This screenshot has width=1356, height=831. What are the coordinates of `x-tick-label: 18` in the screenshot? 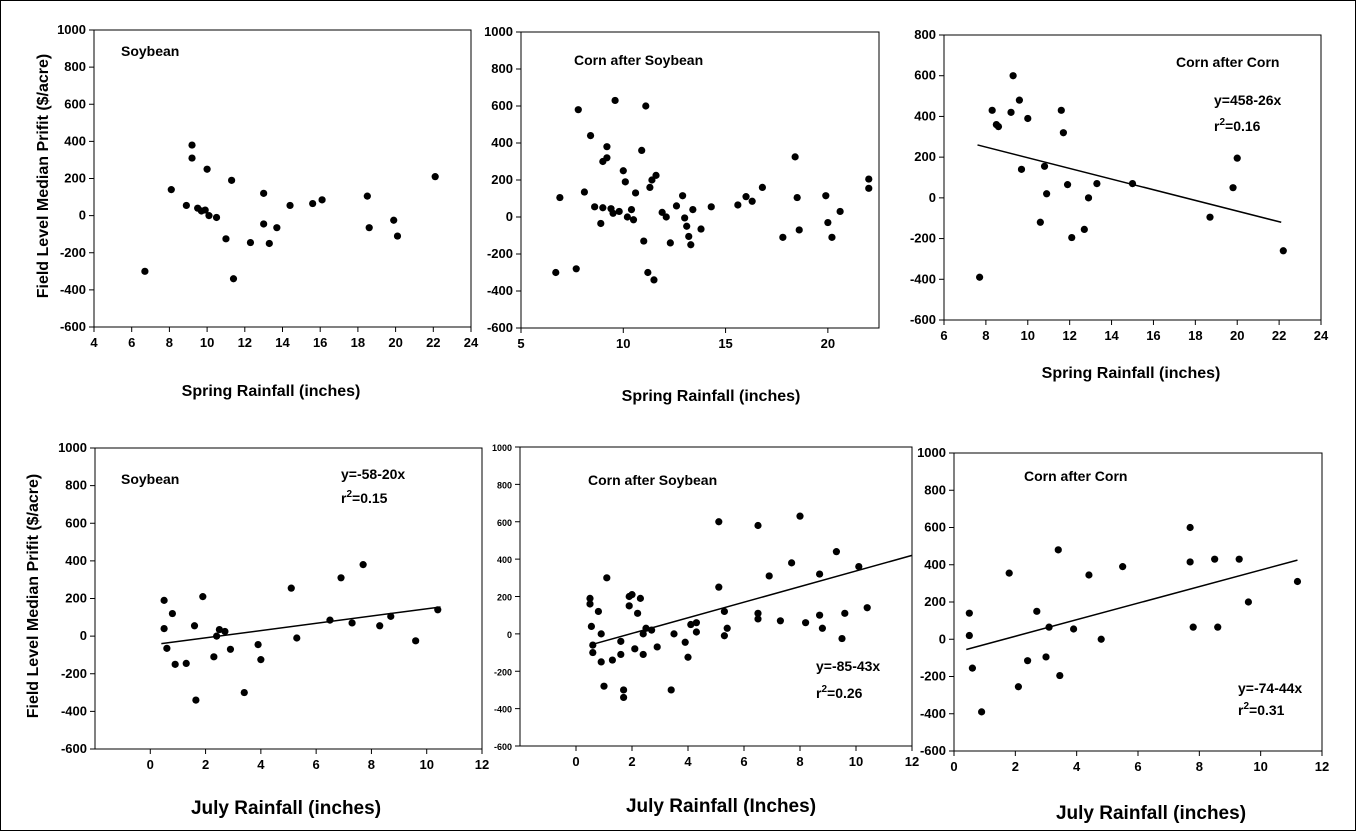 It's located at (358, 342).